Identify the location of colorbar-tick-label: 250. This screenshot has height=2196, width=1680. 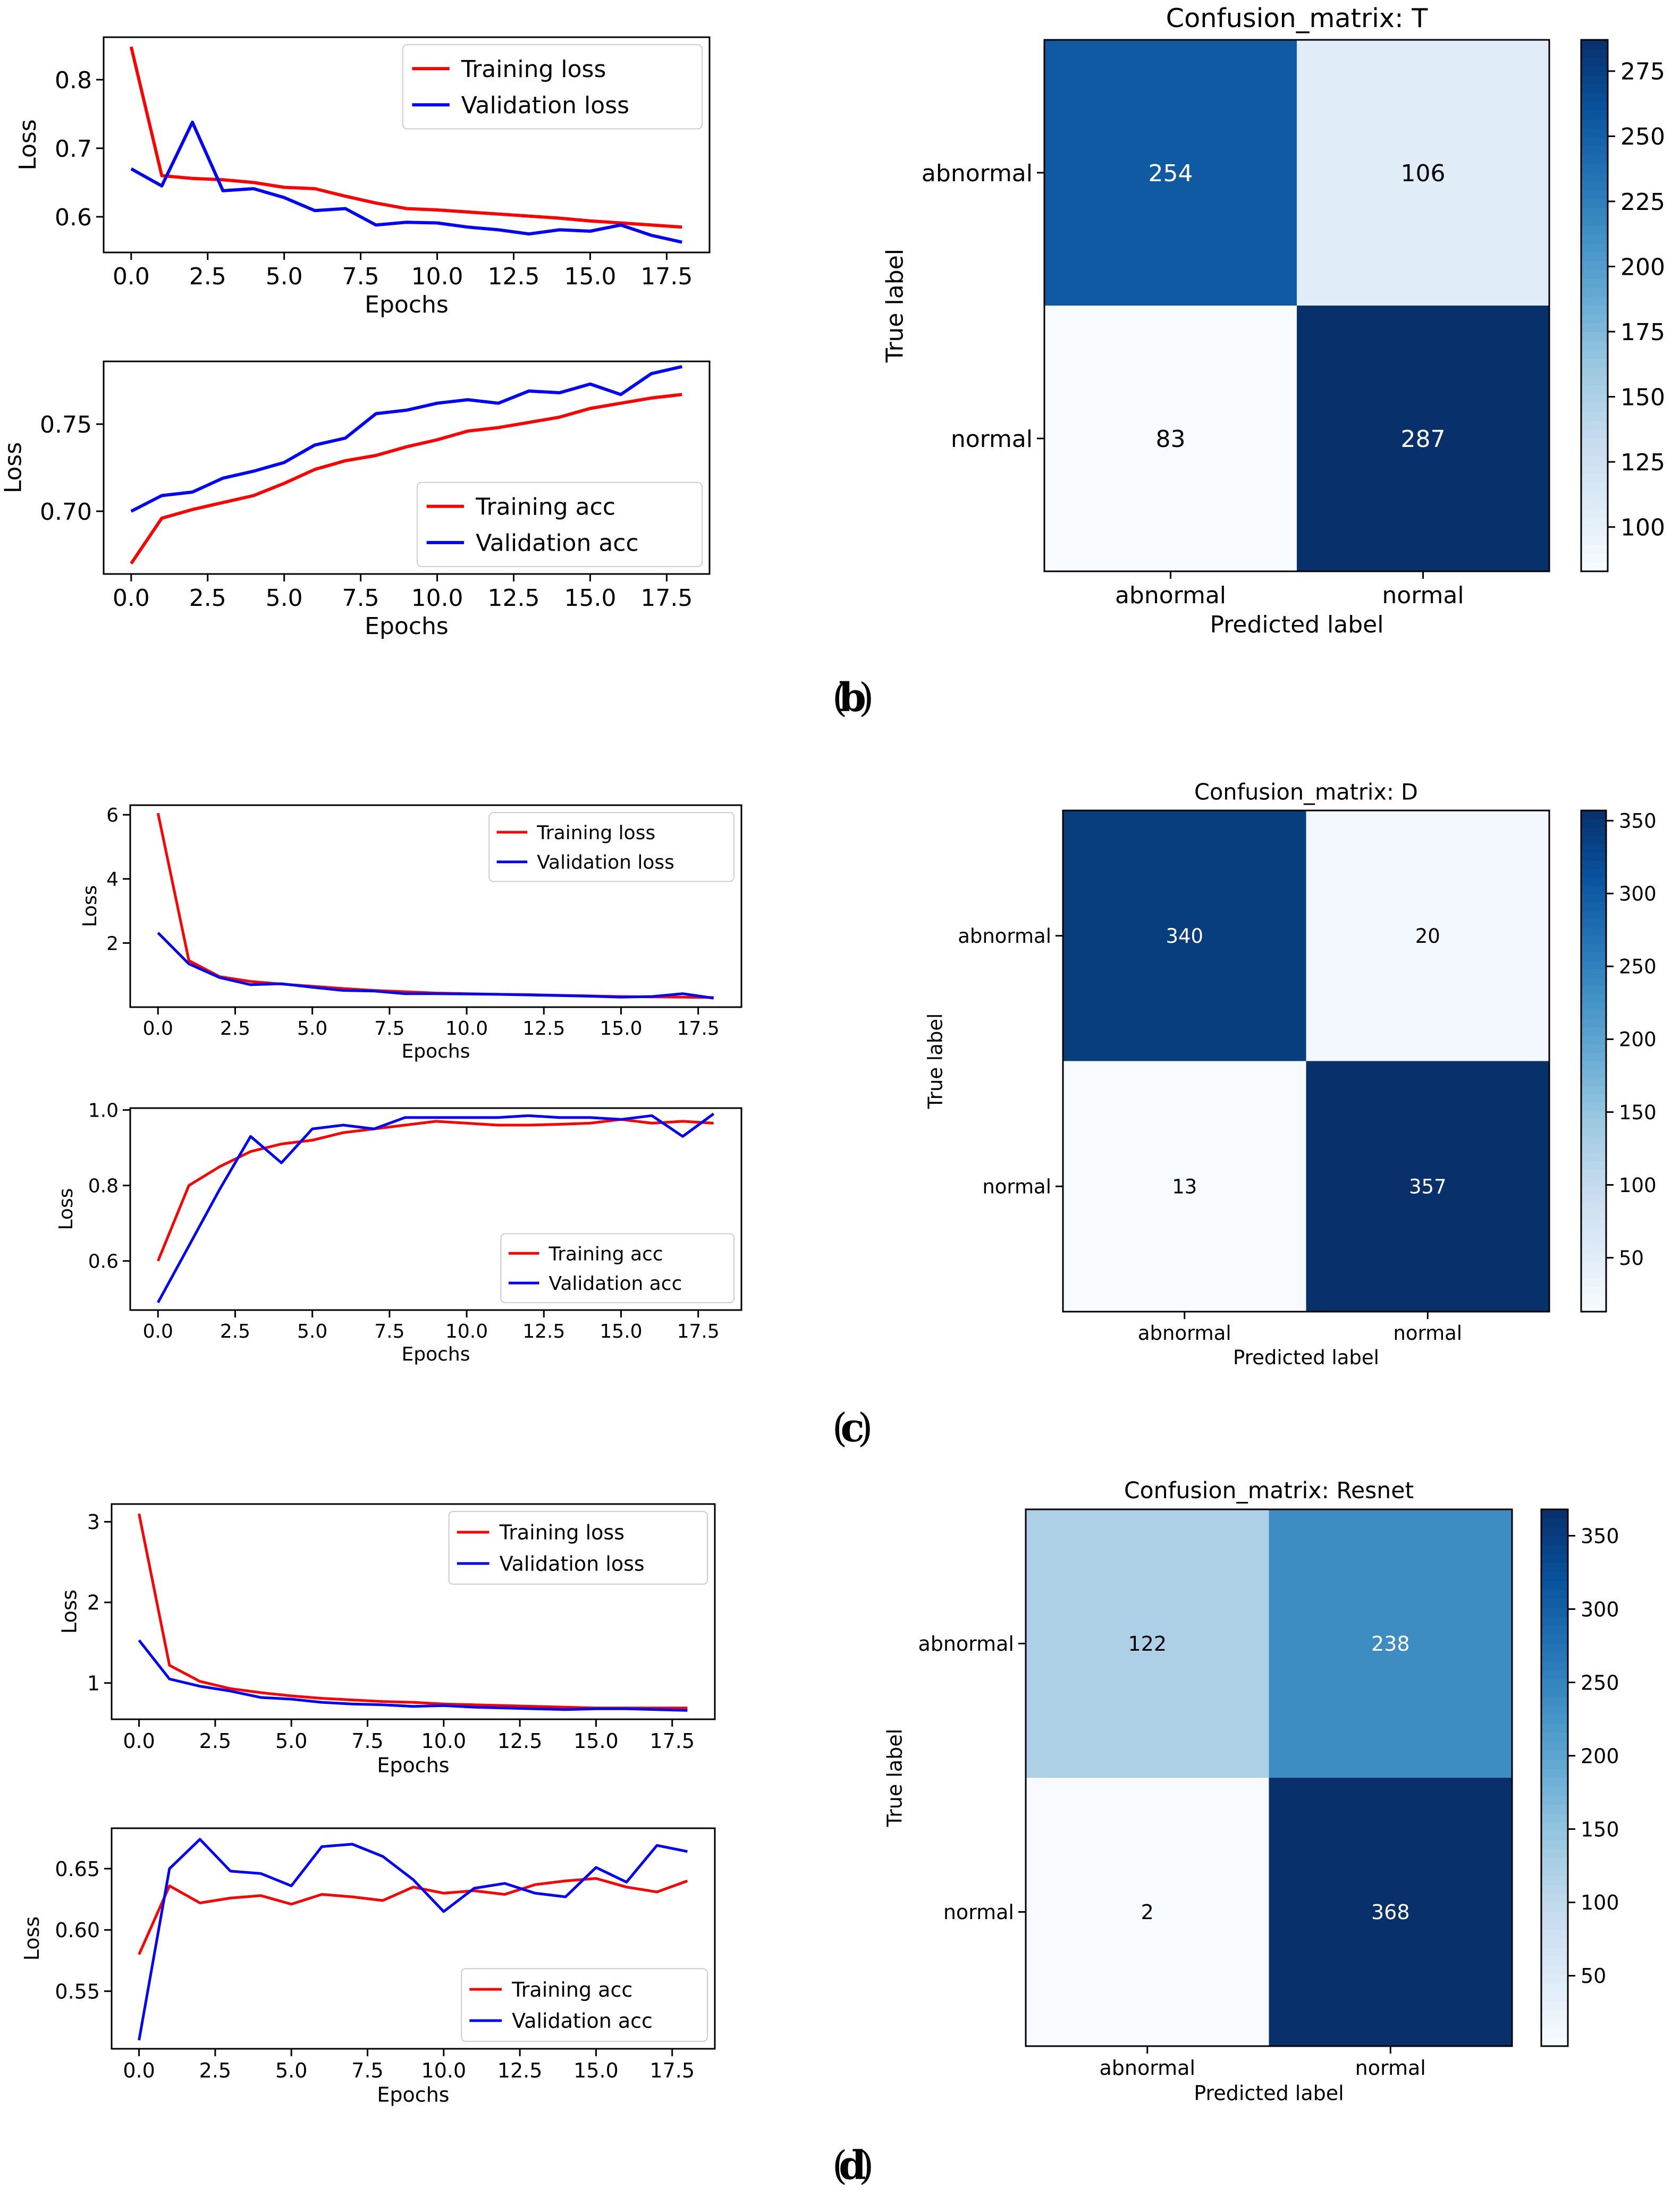
(1643, 137).